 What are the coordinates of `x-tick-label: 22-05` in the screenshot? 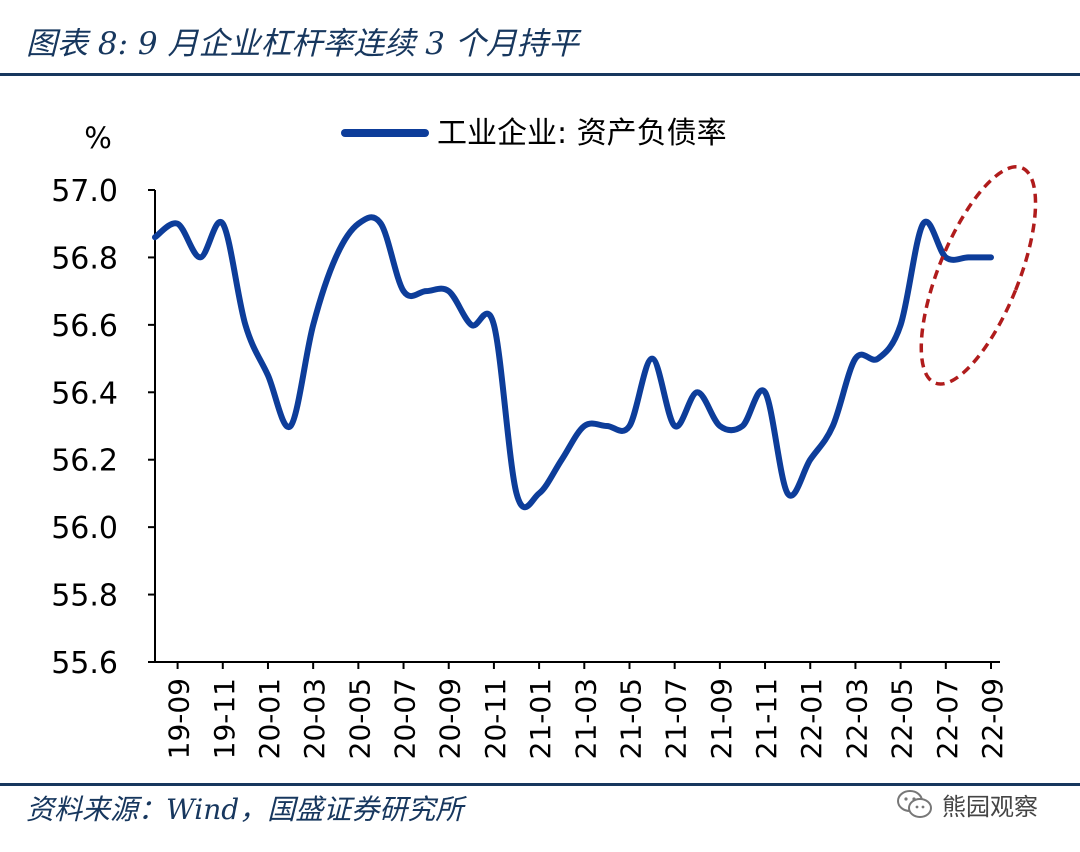 It's located at (902, 718).